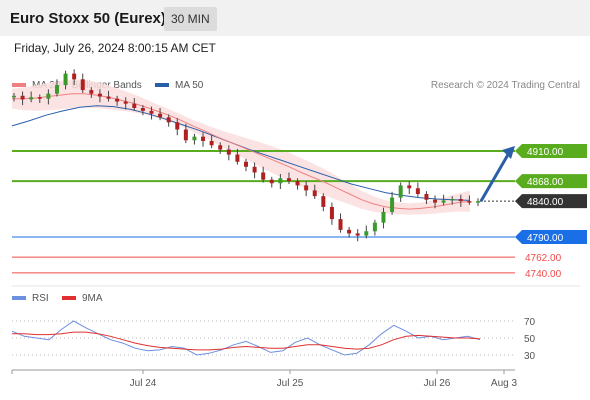  I want to click on level-label-4910.00: 4910.00, so click(545, 152).